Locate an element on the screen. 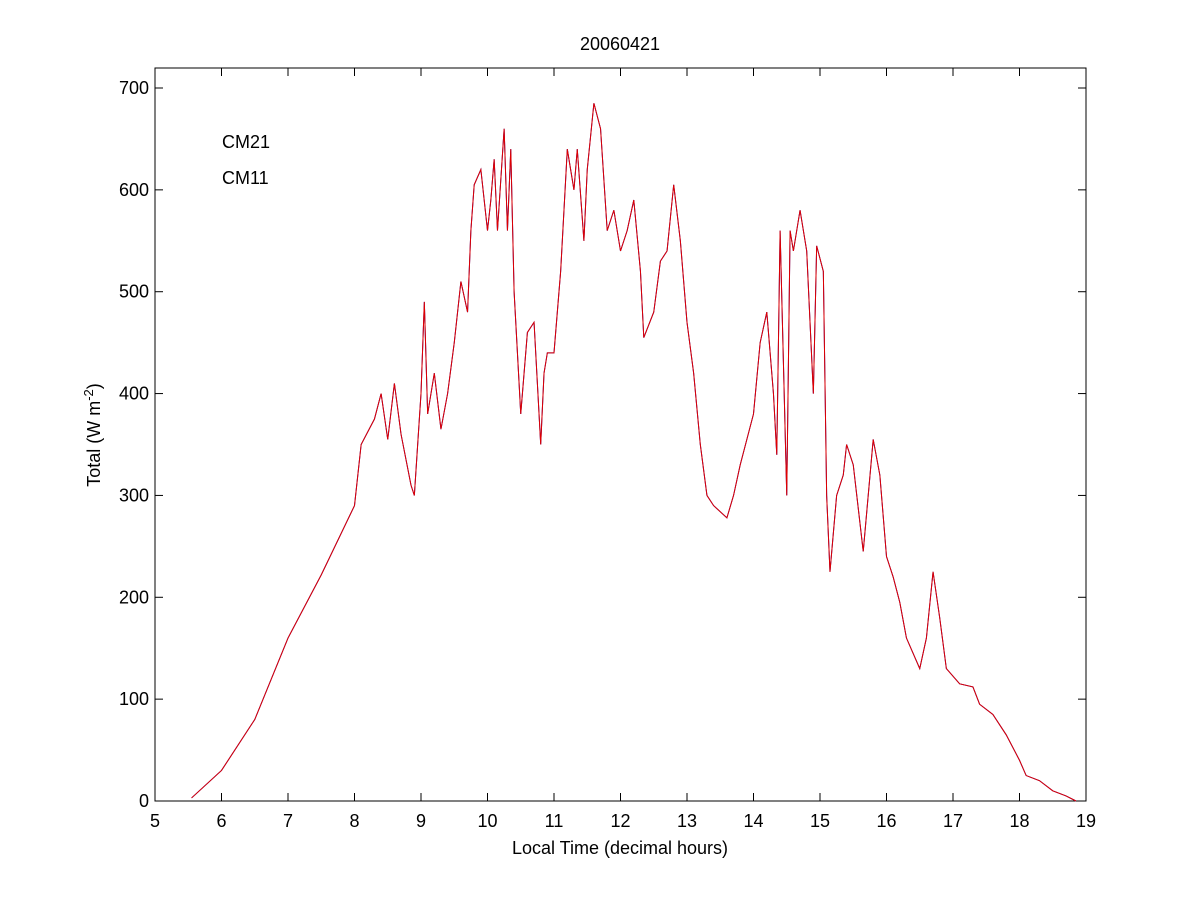 The image size is (1200, 900). x-tick-label: 17 is located at coordinates (953, 821).